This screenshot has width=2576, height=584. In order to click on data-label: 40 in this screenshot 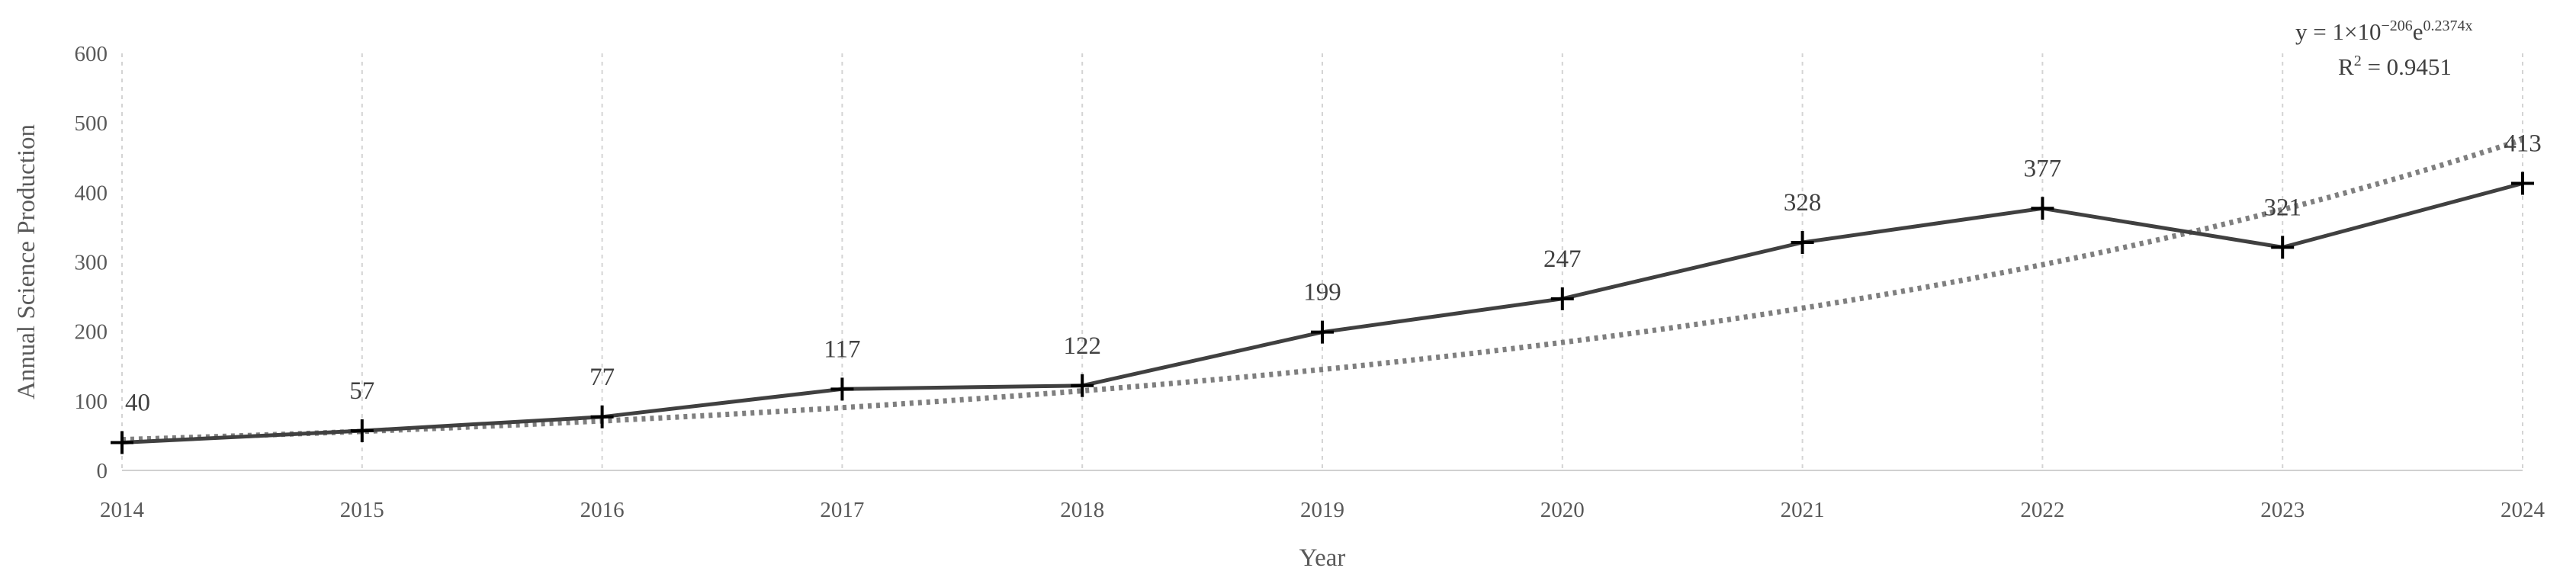, I will do `click(137, 404)`.